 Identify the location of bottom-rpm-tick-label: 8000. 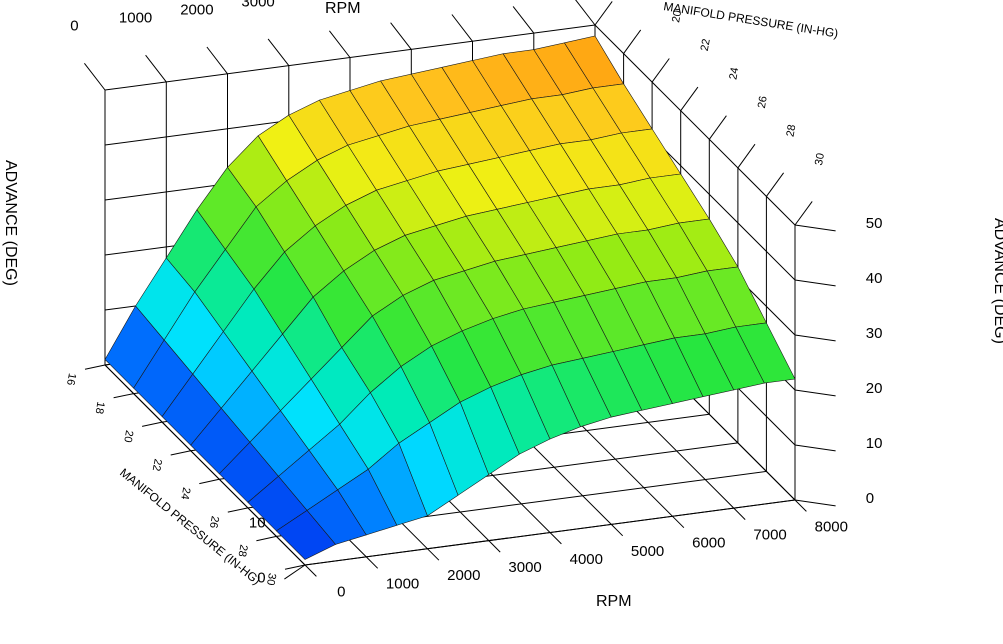
(831, 526).